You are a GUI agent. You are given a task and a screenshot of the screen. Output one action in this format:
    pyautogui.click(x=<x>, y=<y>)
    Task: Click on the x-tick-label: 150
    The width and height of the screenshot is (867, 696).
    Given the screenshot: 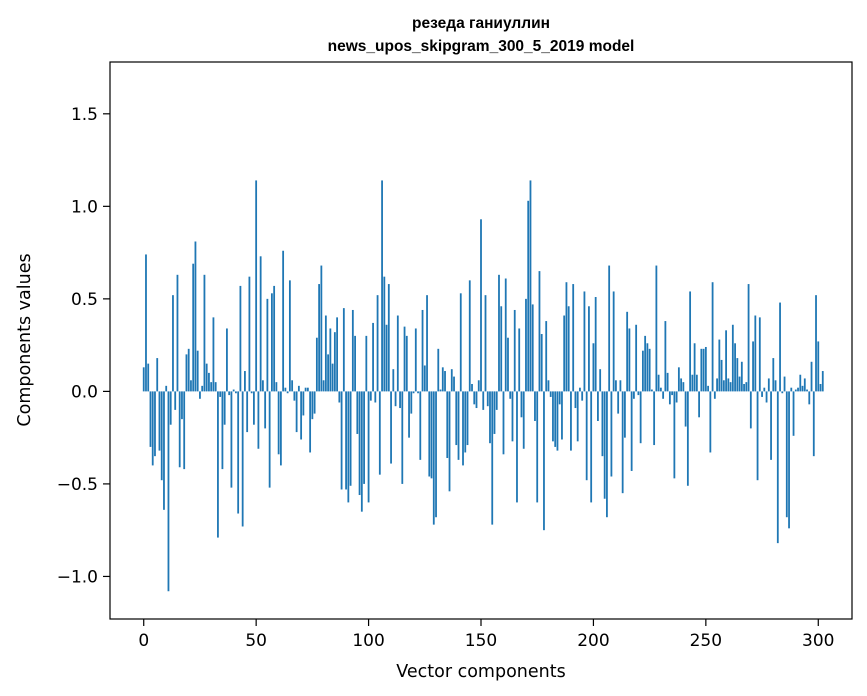 What is the action you would take?
    pyautogui.click(x=481, y=641)
    